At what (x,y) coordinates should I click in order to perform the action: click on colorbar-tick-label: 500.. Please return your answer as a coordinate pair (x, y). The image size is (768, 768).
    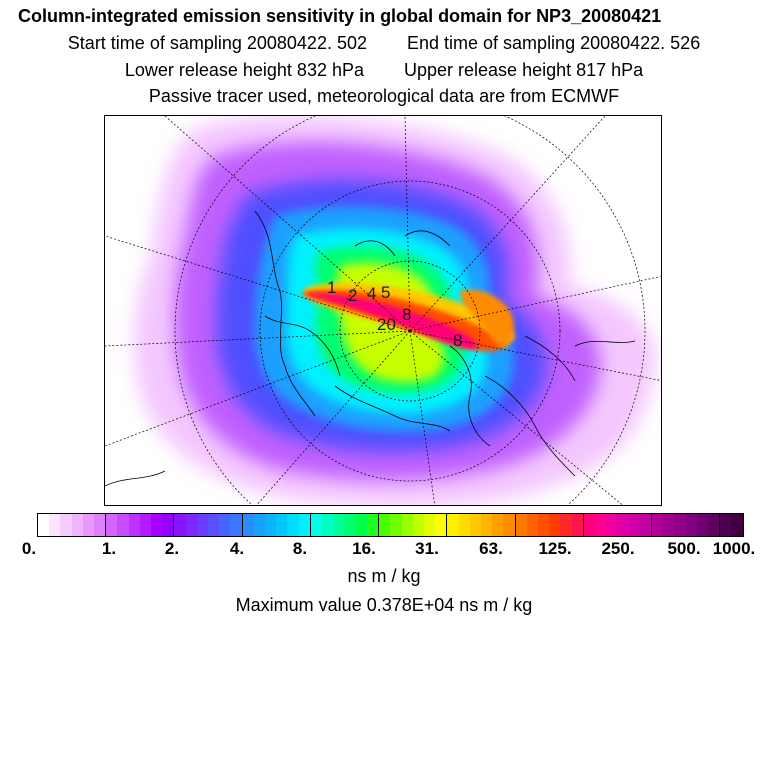
    Looking at the image, I should click on (684, 548).